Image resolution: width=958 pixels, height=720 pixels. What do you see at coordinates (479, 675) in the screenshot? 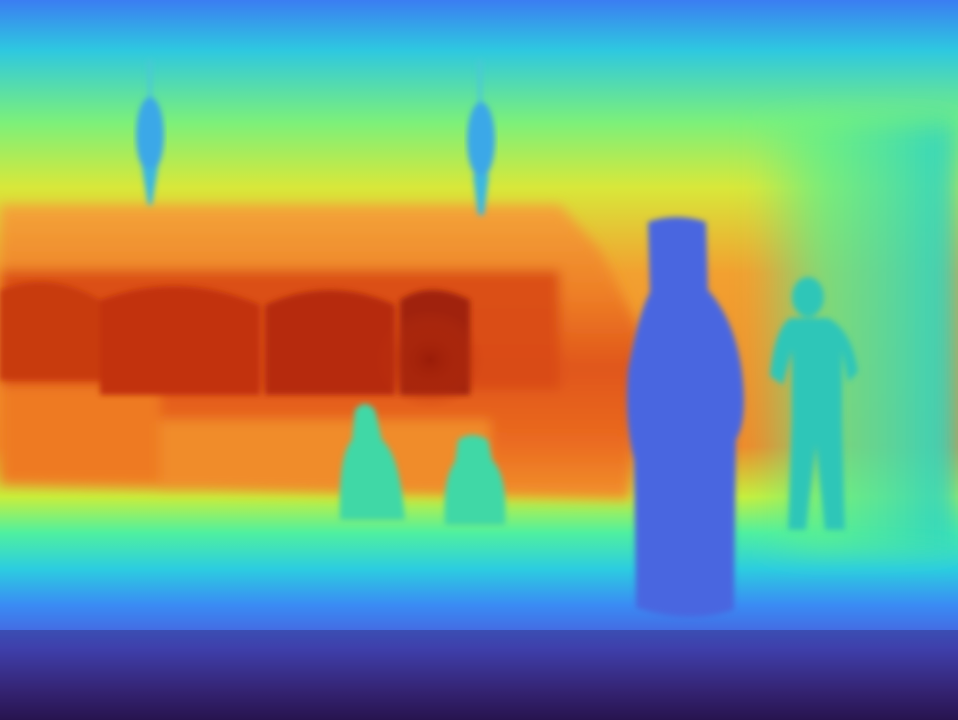
I see `floor-foreground` at bounding box center [479, 675].